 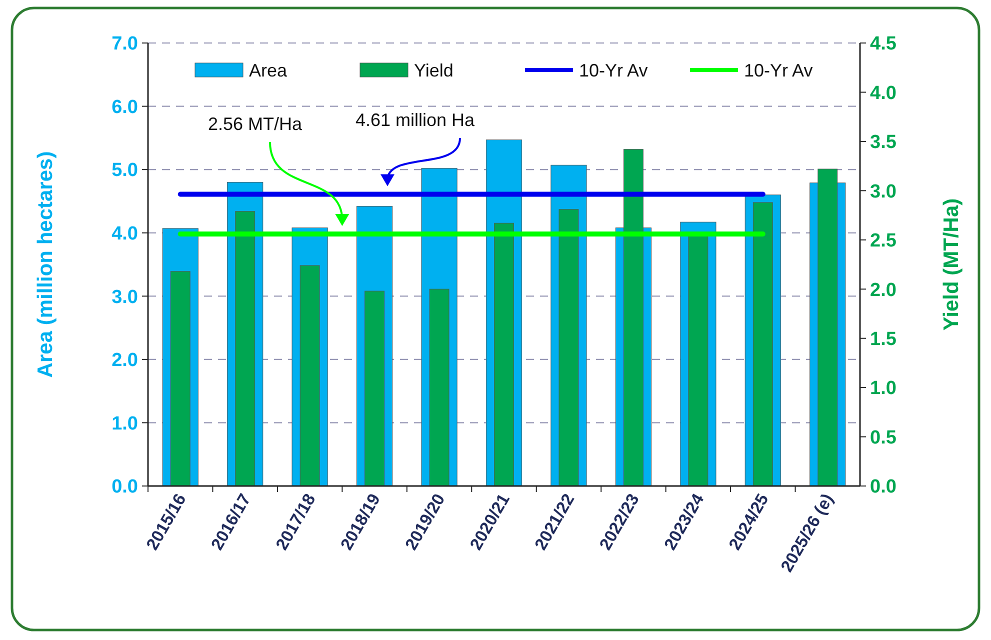 What do you see at coordinates (125, 423) in the screenshot?
I see `y-tick-label: 1.0` at bounding box center [125, 423].